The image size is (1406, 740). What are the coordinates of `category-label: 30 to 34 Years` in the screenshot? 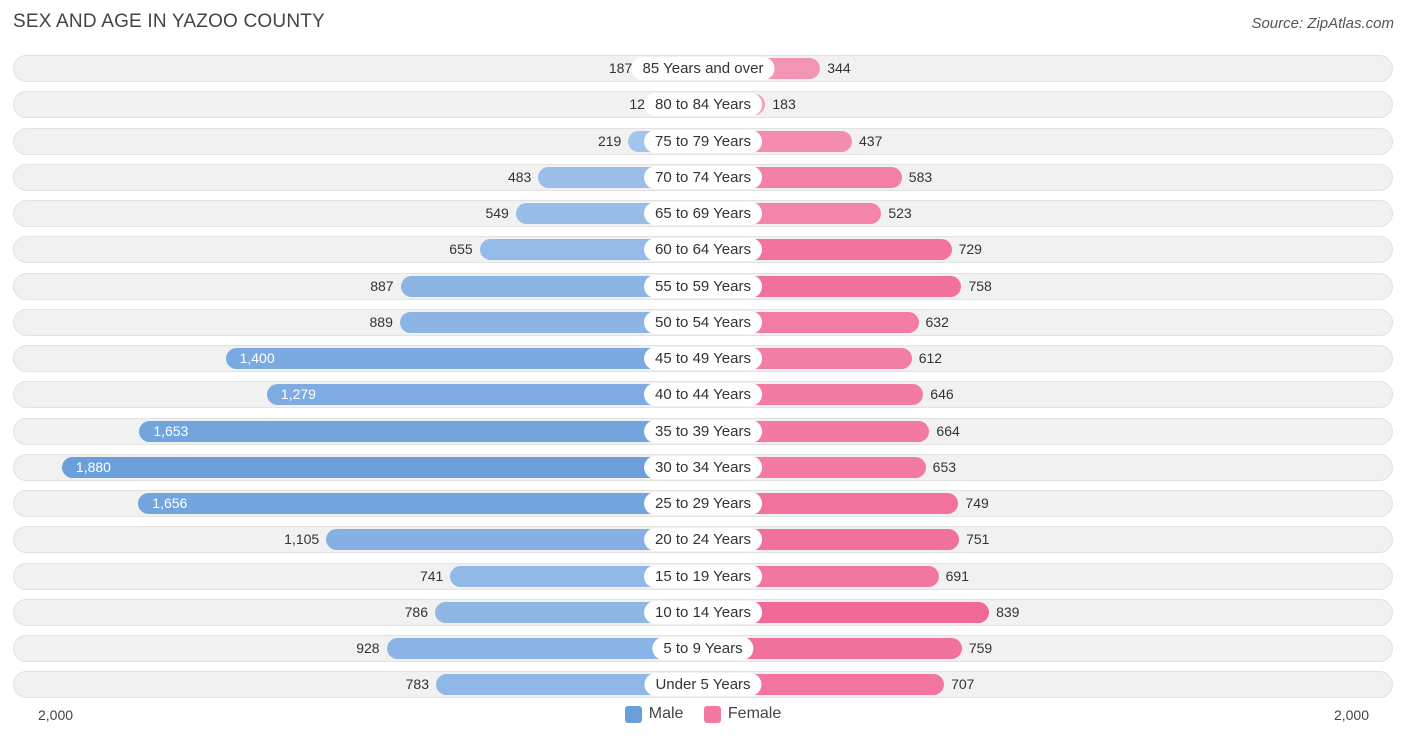 It's located at (703, 467).